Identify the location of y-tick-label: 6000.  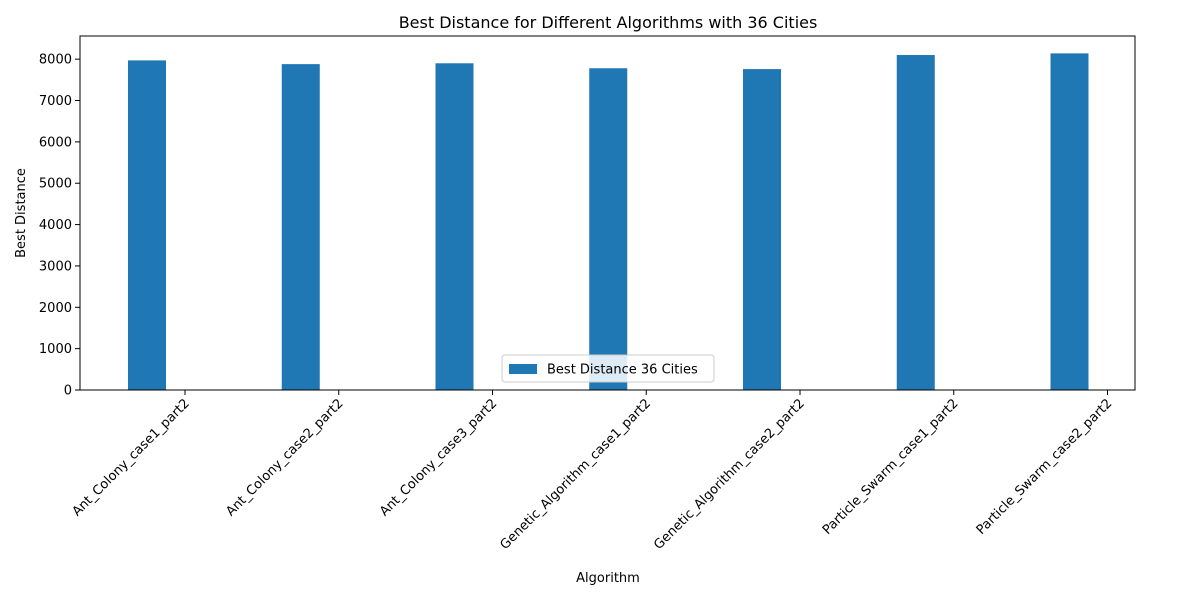
(55, 142).